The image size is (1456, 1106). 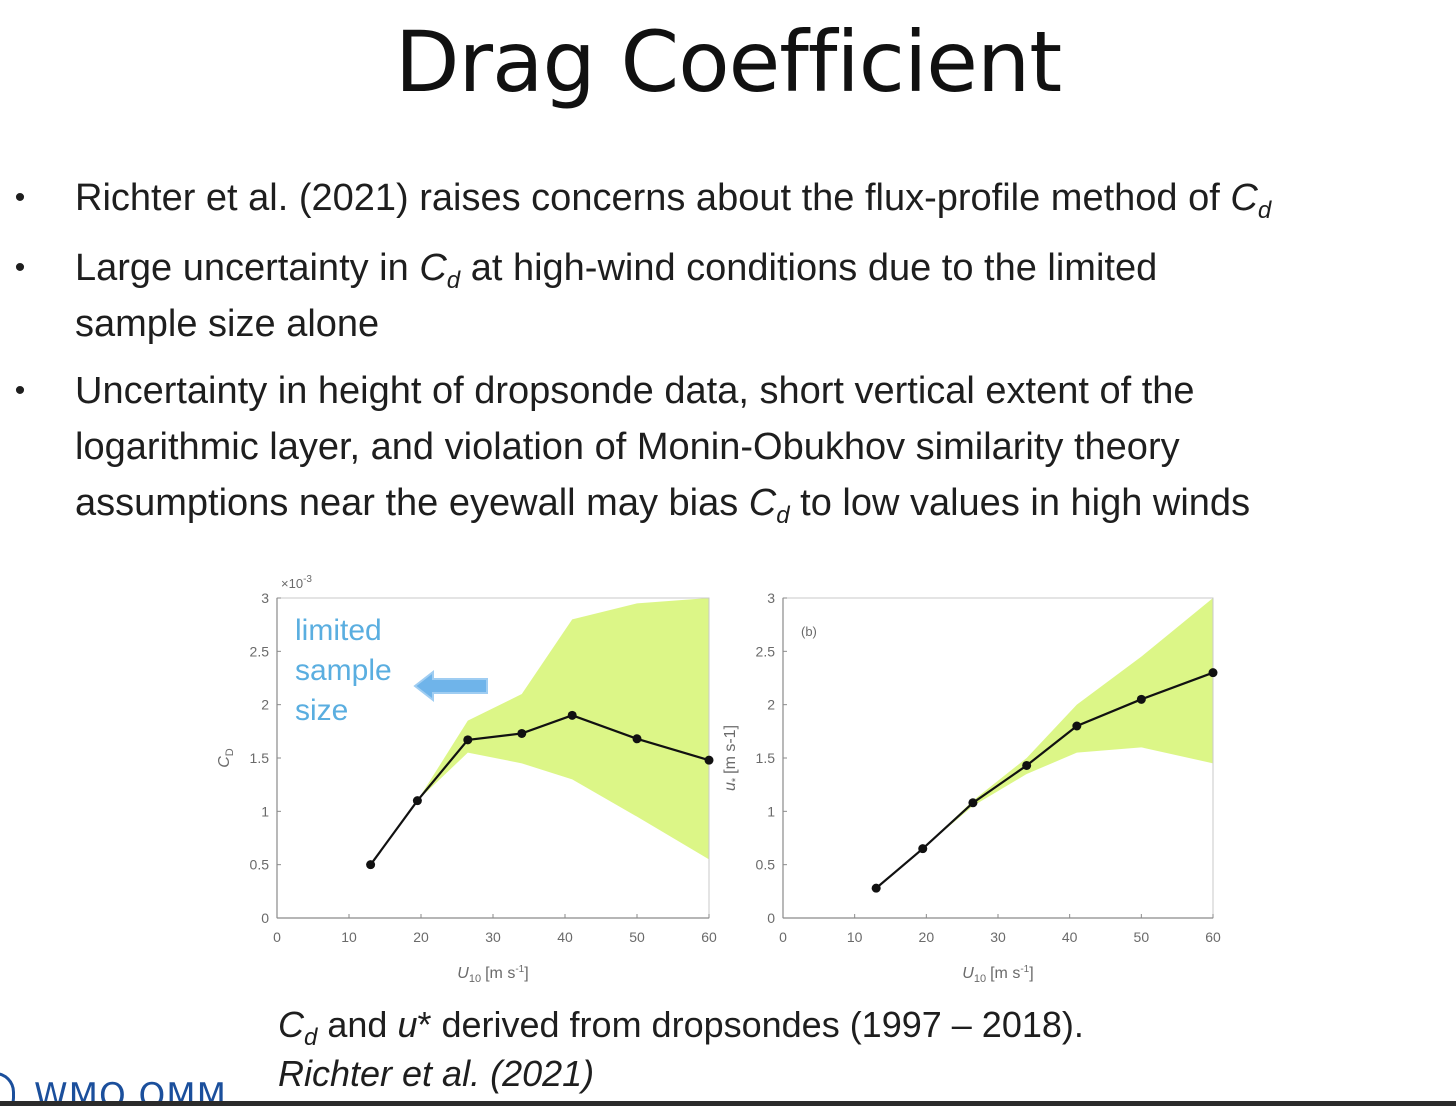 What do you see at coordinates (227, 324) in the screenshot?
I see `text-run: sample size alone` at bounding box center [227, 324].